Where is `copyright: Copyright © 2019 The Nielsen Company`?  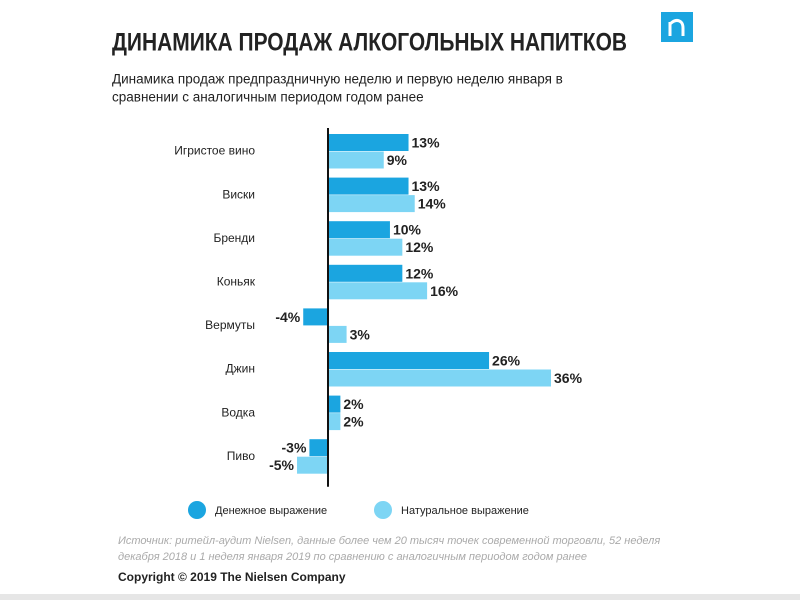 copyright: Copyright © 2019 The Nielsen Company is located at coordinates (232, 577).